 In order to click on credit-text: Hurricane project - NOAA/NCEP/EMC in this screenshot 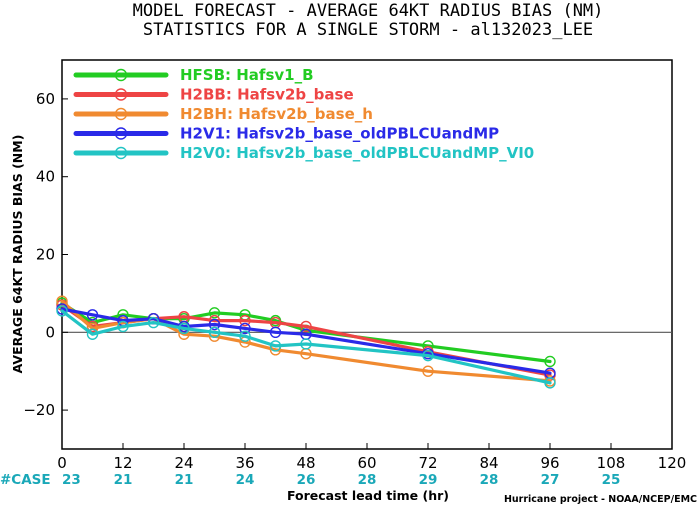, I will do `click(600, 499)`.